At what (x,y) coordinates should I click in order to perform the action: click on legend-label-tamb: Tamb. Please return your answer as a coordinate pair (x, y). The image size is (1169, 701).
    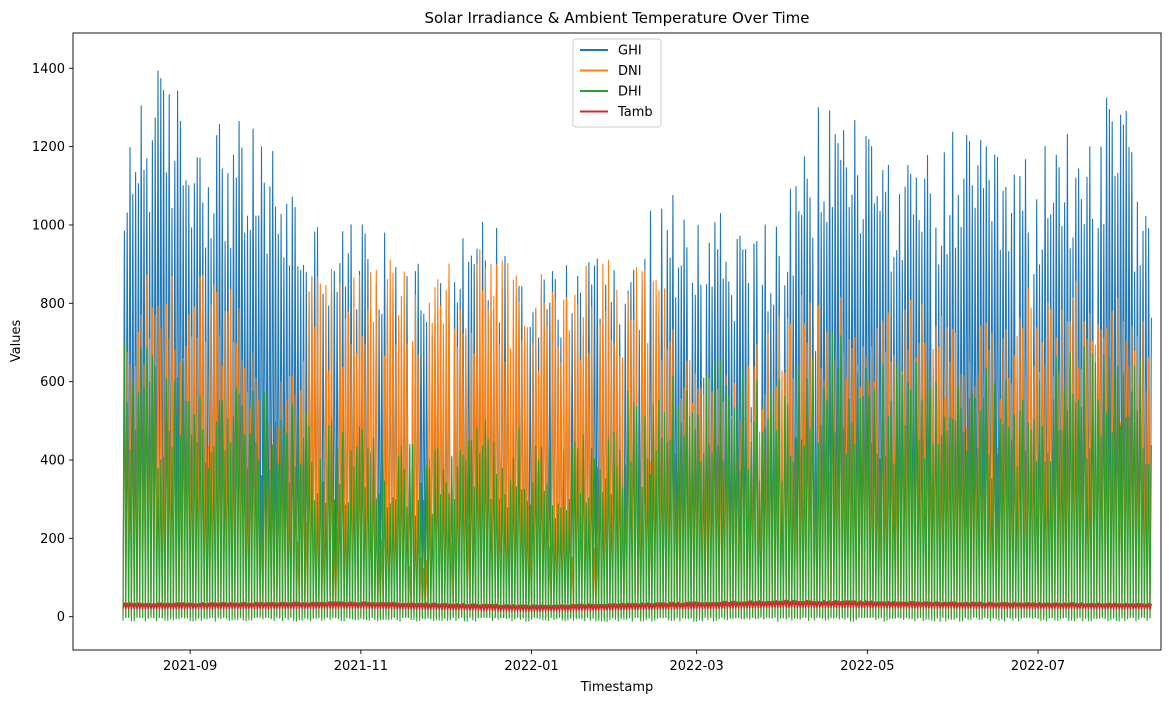
    Looking at the image, I should click on (635, 112).